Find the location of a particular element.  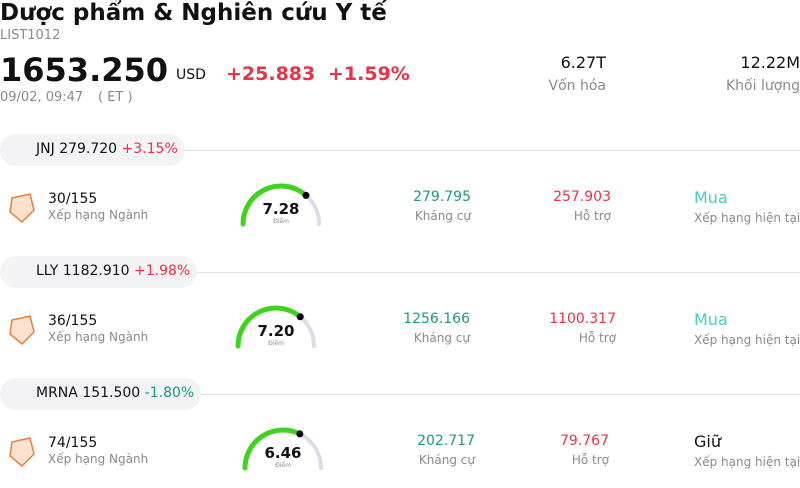

stock-pill: LLY 1182.910 +1.98% is located at coordinates (98, 272).